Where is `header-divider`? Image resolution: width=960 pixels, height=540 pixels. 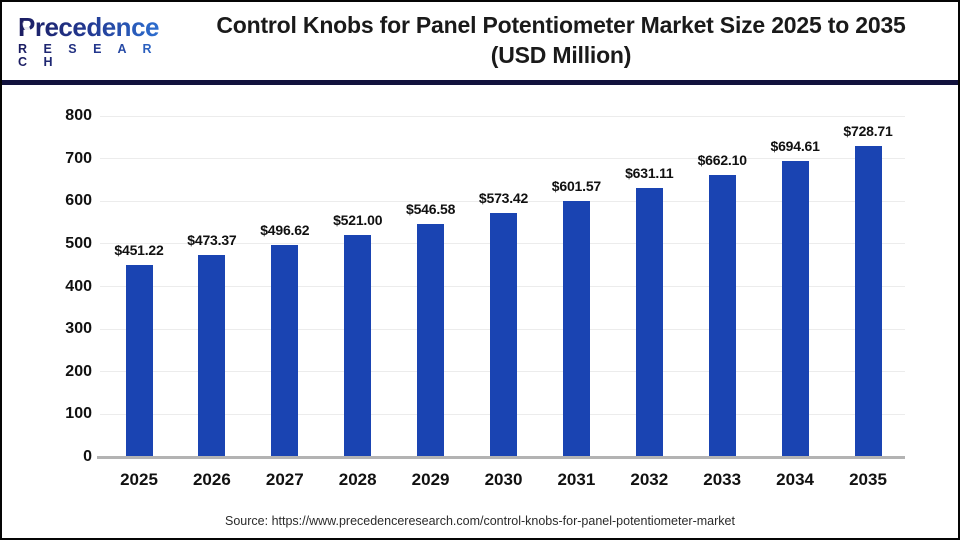
header-divider is located at coordinates (480, 82).